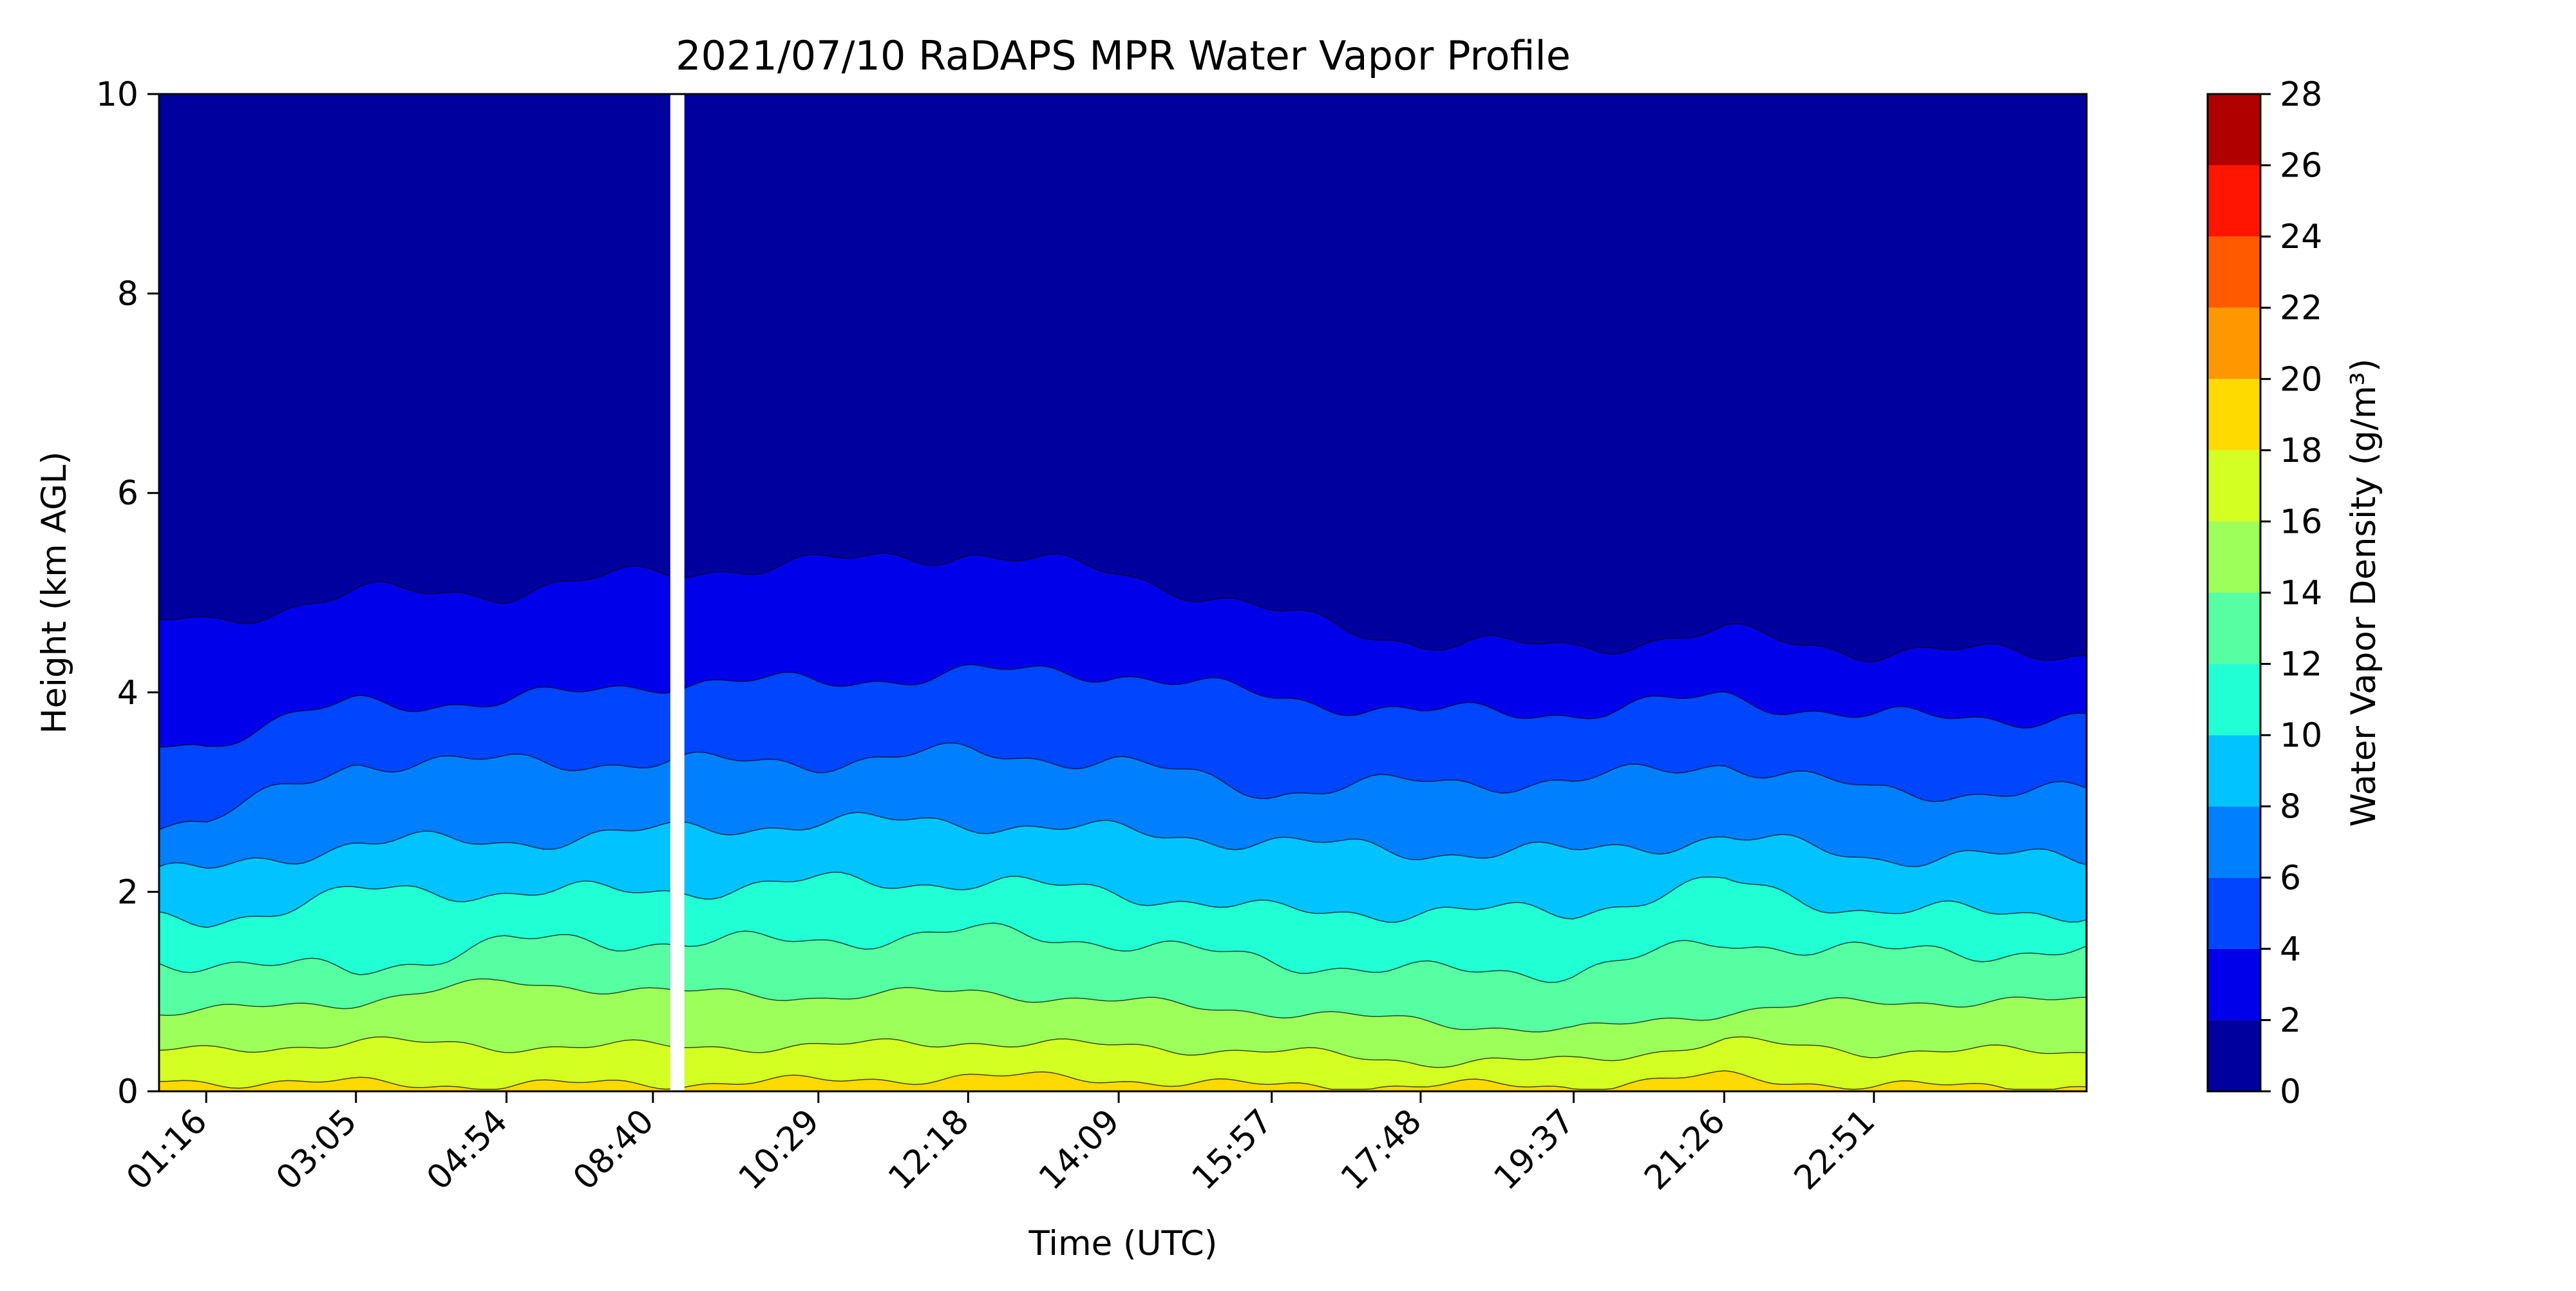 The image size is (2576, 1291). Describe the element at coordinates (2301, 521) in the screenshot. I see `colorbar-tick-label: 16` at that location.